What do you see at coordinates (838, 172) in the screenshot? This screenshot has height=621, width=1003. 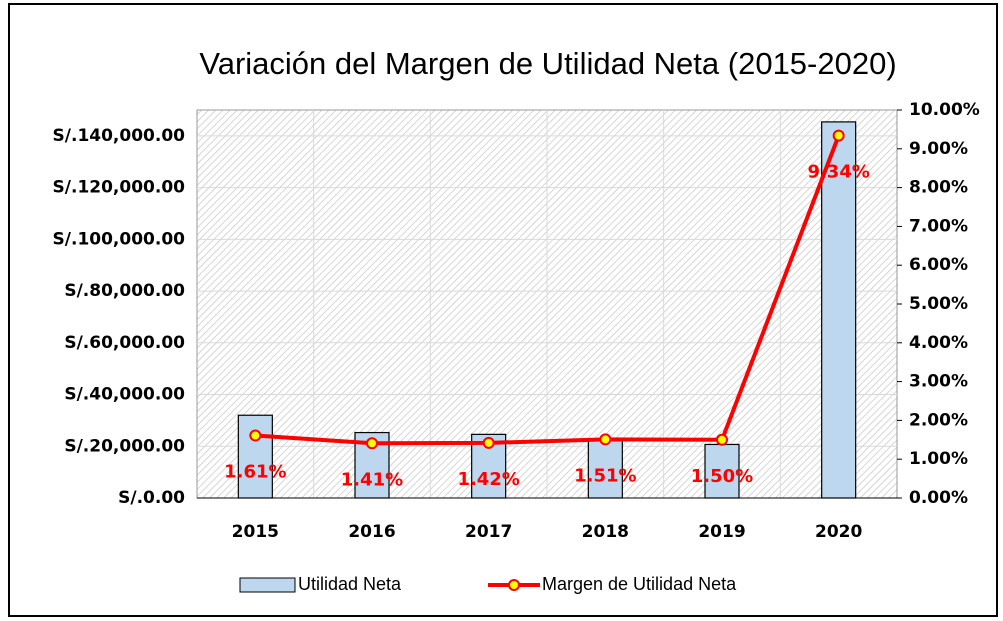 I see `data-label: 9.34%` at bounding box center [838, 172].